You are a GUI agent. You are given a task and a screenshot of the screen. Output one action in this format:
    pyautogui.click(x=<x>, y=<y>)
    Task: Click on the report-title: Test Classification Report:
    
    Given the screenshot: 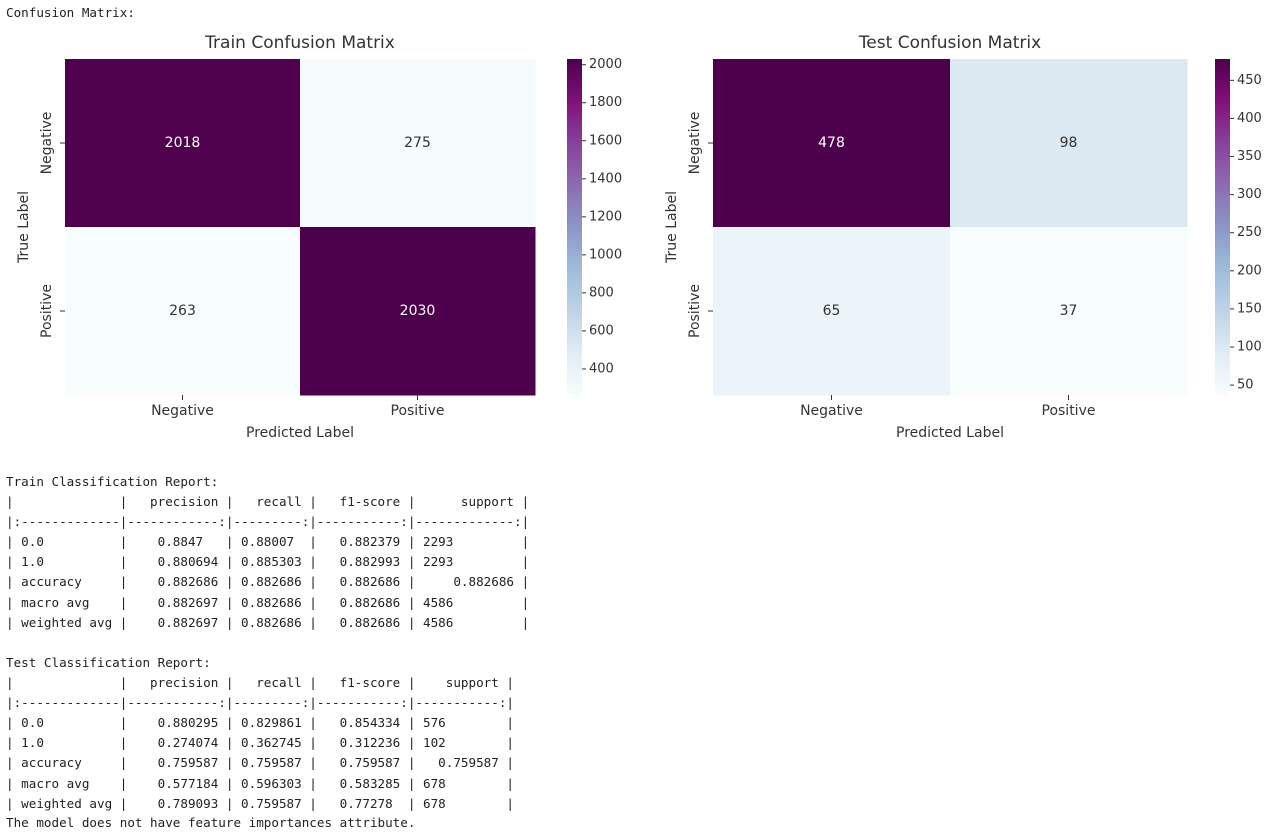 What is the action you would take?
    pyautogui.click(x=108, y=662)
    